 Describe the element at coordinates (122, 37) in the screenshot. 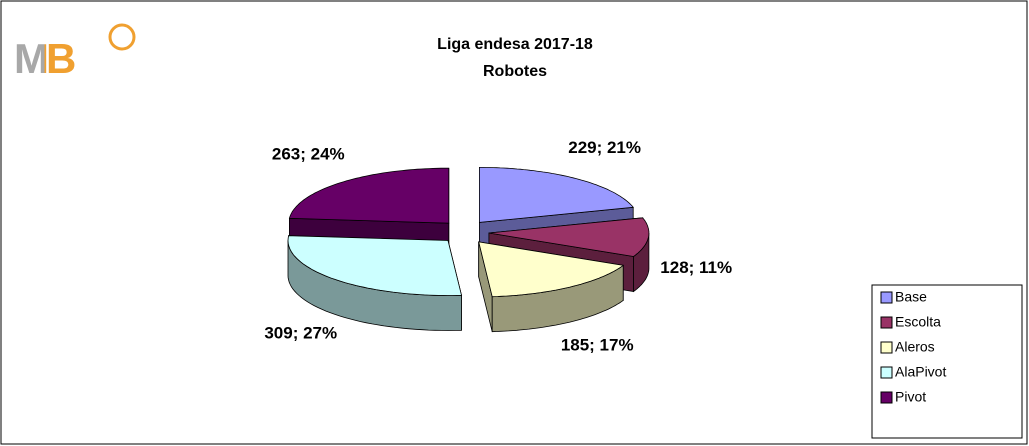

I see `logo-ball` at that location.